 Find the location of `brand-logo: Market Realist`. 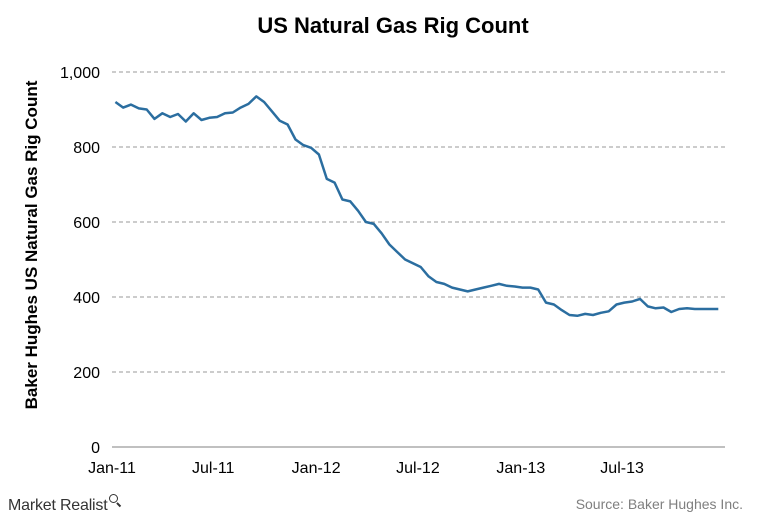

brand-logo: Market Realist is located at coordinates (64, 504).